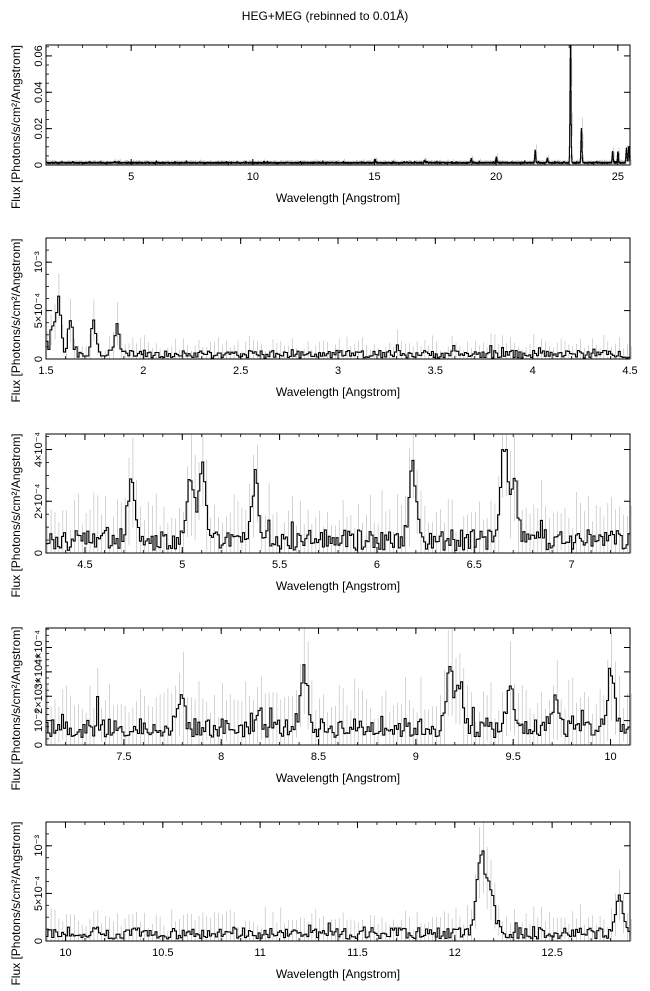 Image resolution: width=650 pixels, height=991 pixels. What do you see at coordinates (416, 757) in the screenshot?
I see `x-tick-label: 9` at bounding box center [416, 757].